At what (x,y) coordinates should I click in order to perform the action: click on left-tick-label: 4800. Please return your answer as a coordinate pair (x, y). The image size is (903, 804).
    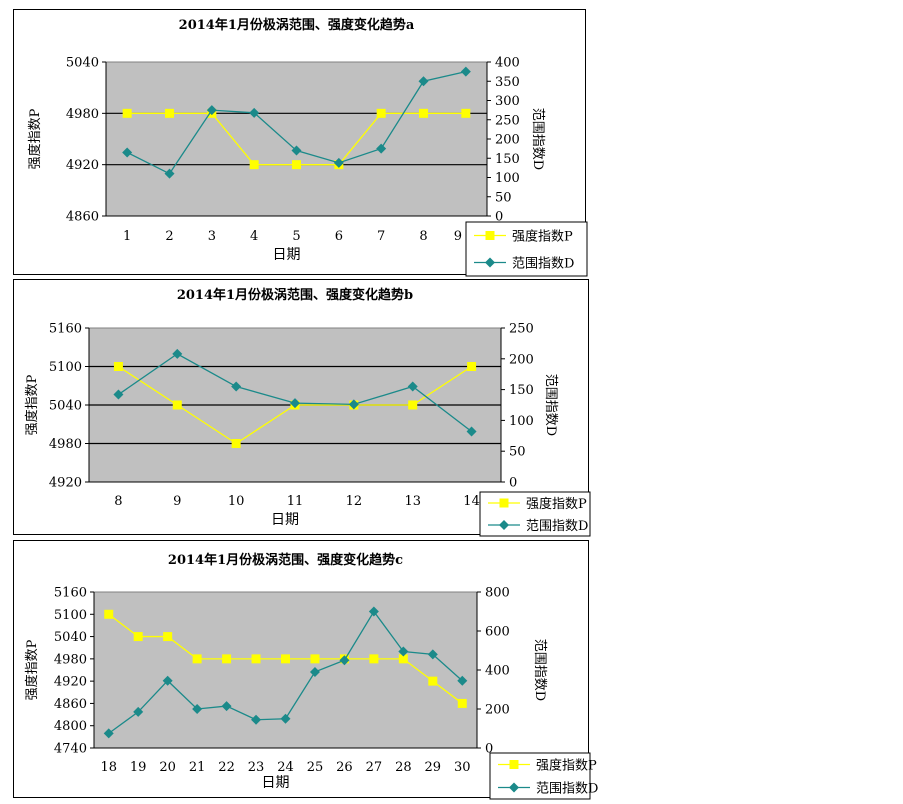
    Looking at the image, I should click on (70, 726).